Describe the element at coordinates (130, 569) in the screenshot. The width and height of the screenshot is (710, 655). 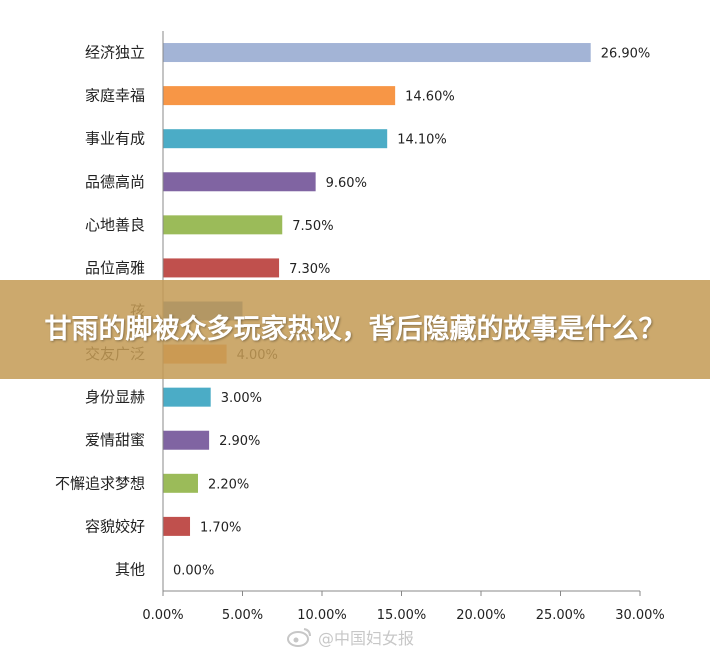
I see `category-label: 其他` at that location.